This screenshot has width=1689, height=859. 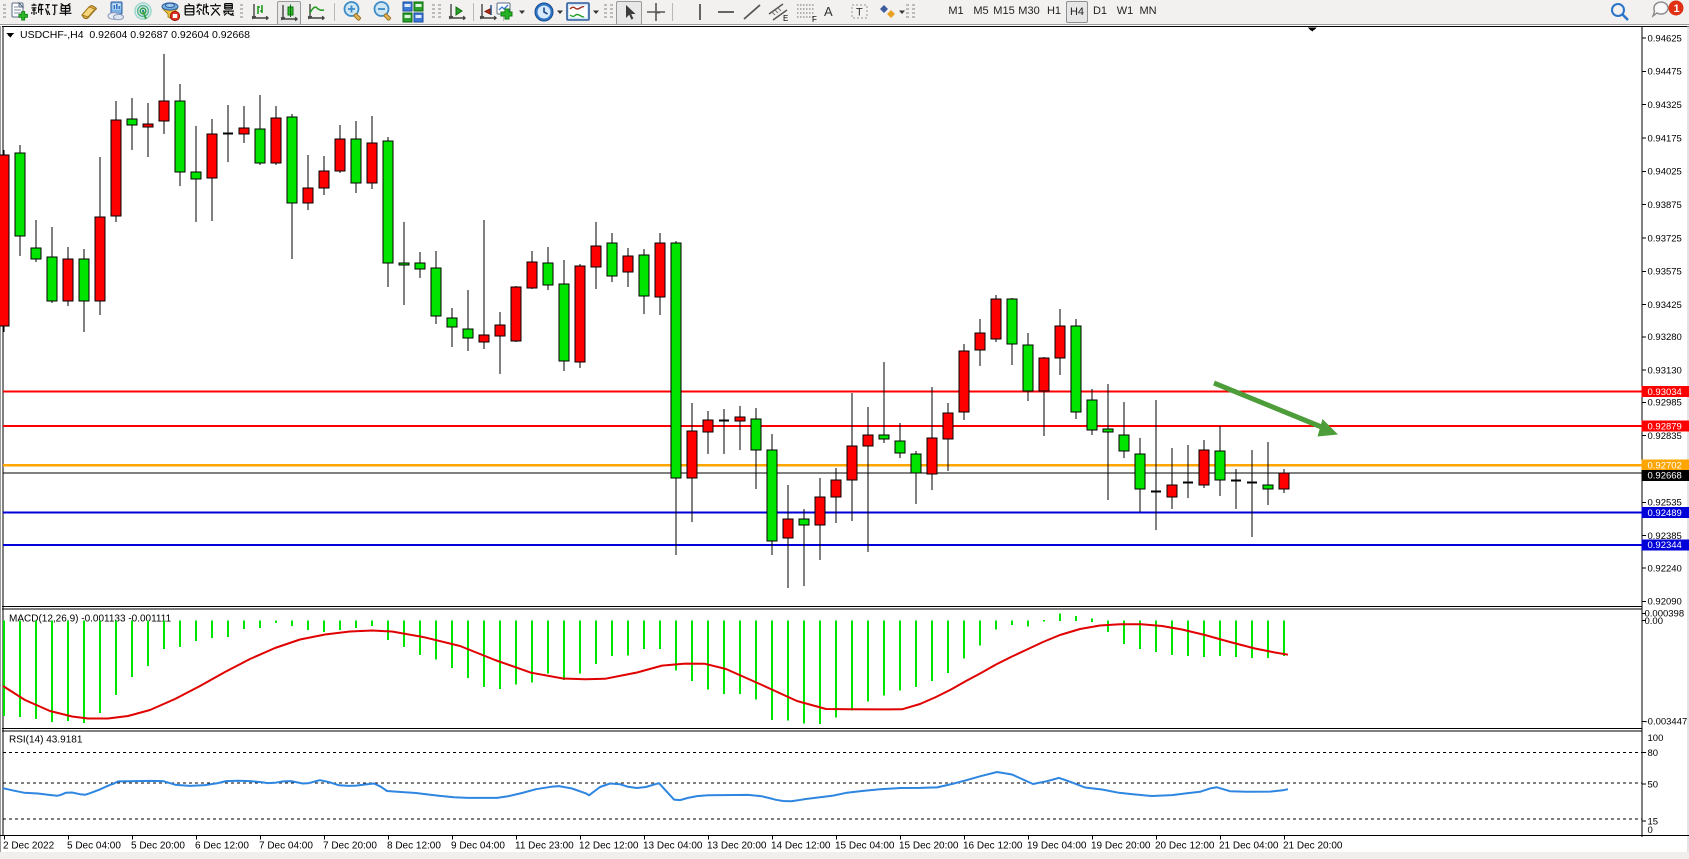 I want to click on svg-text: 2 Dec 2022, so click(x=29, y=846).